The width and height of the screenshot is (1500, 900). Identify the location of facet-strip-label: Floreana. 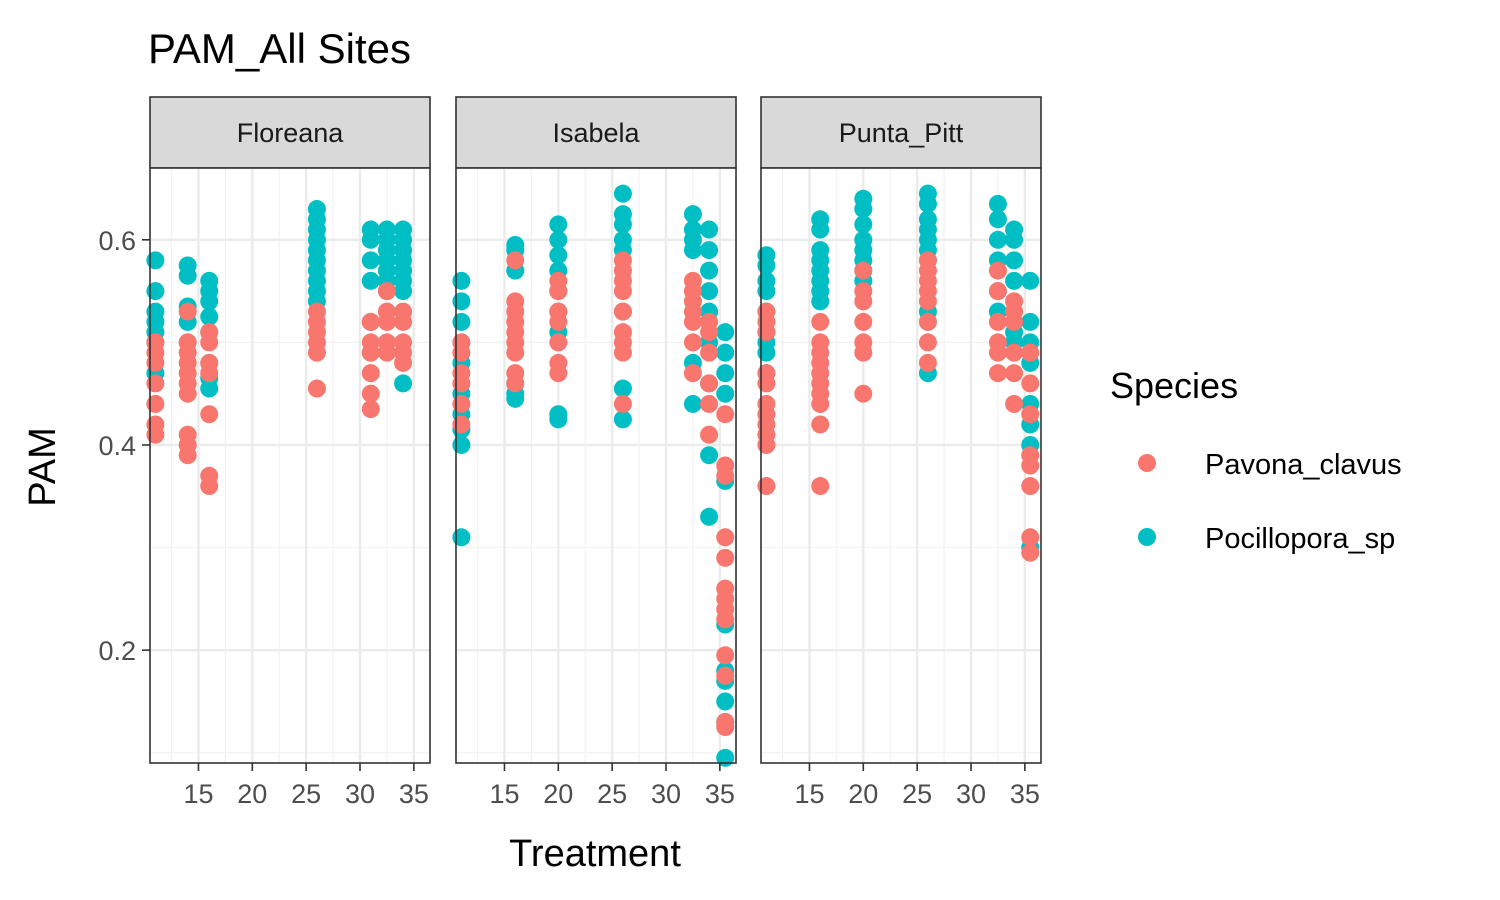
(291, 133).